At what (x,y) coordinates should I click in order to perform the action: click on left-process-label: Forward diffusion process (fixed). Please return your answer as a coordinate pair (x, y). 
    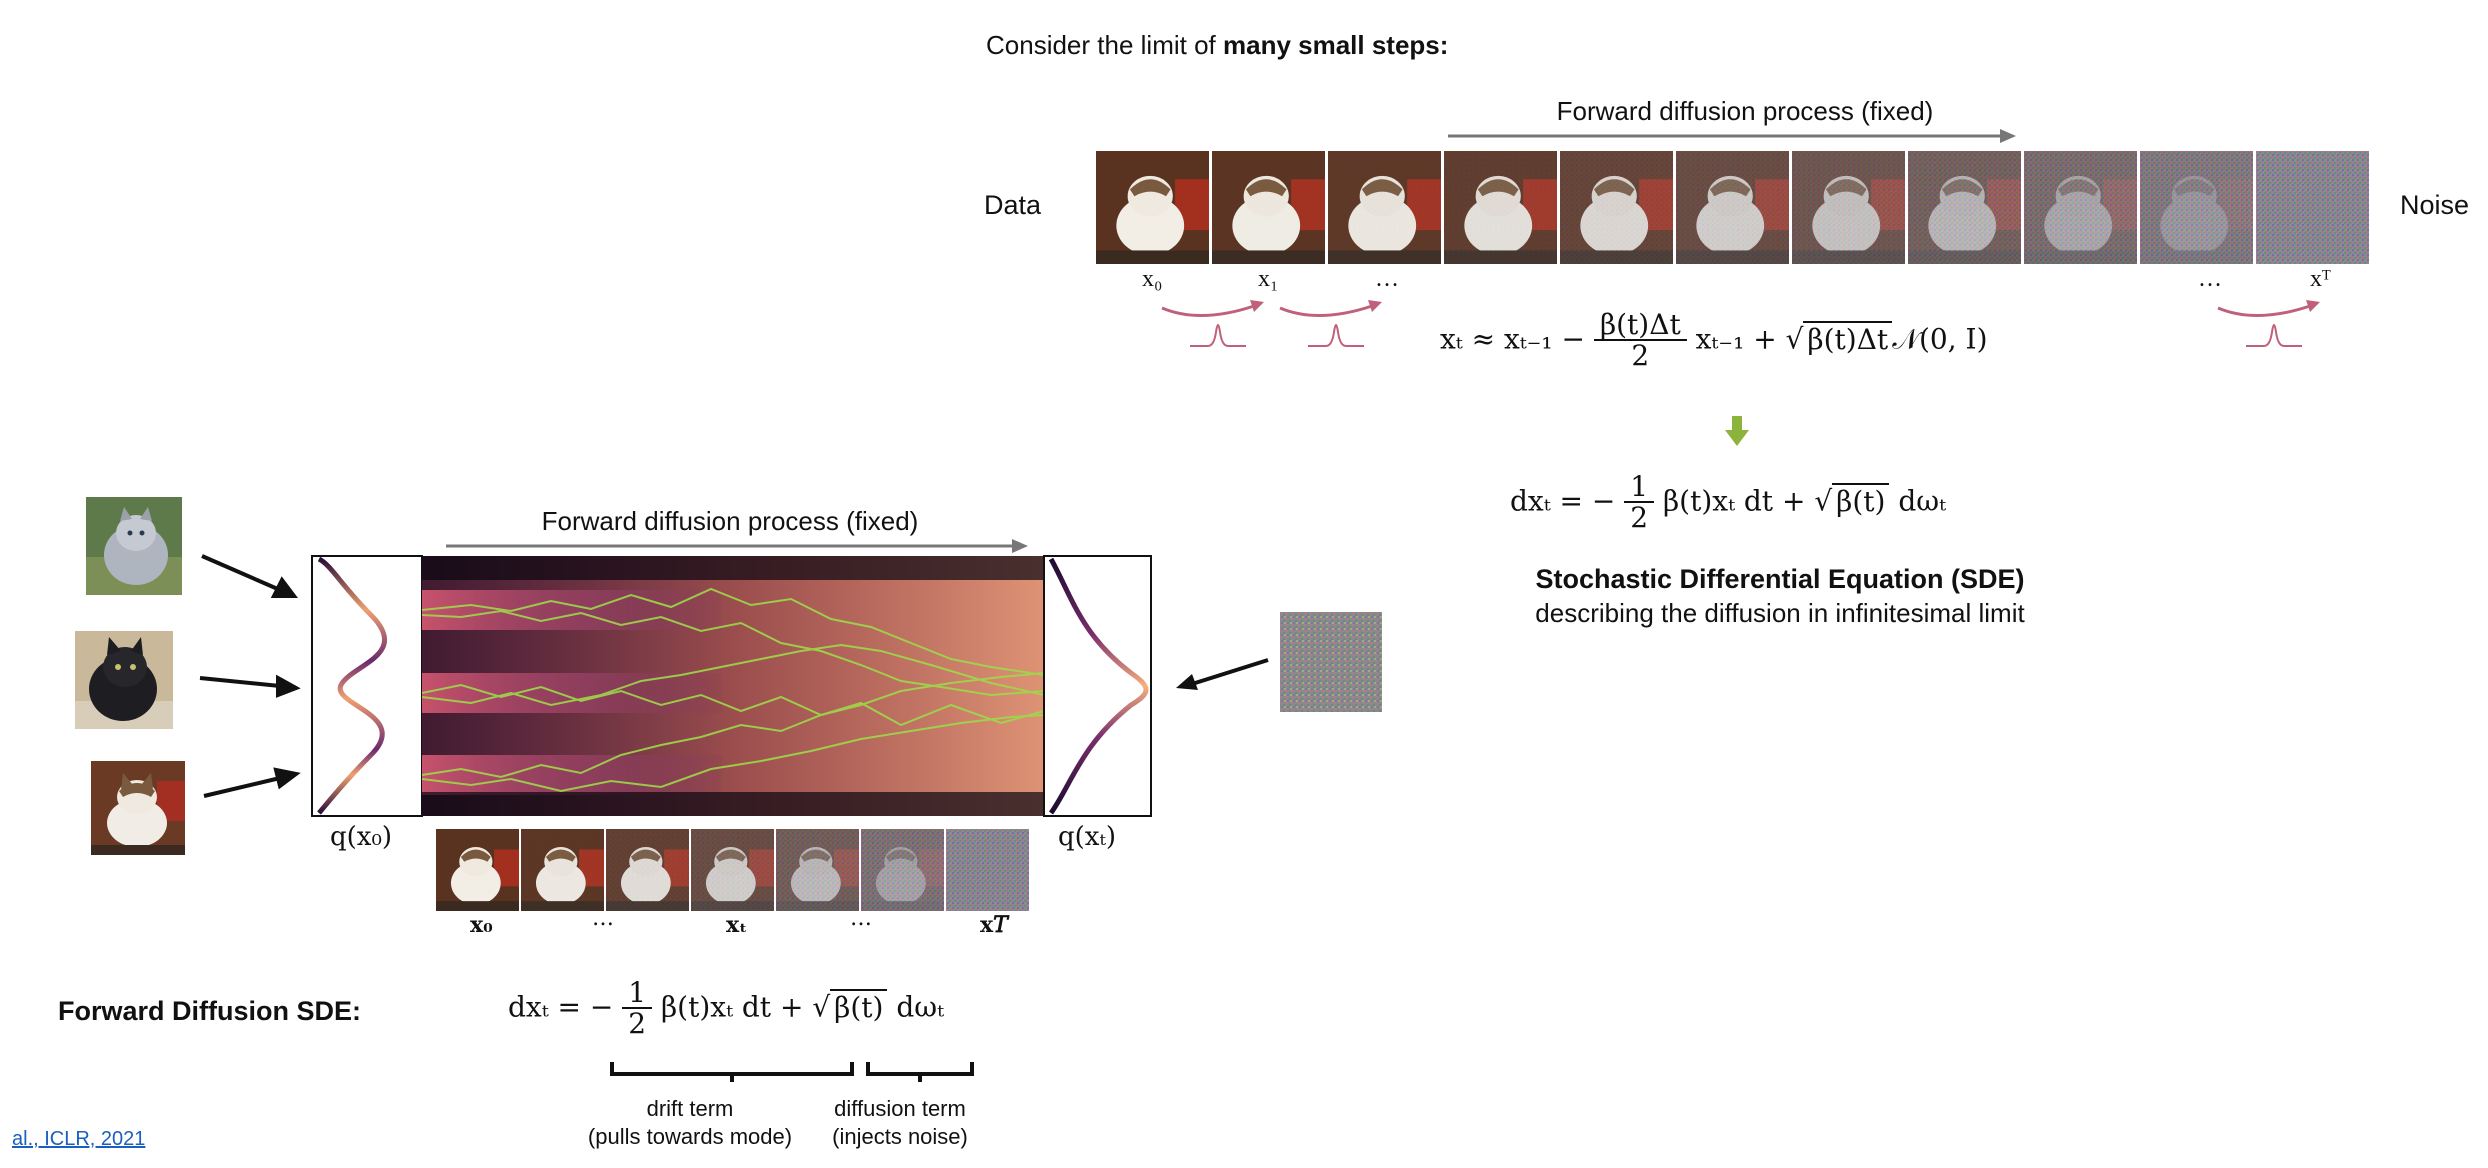
    Looking at the image, I should click on (730, 521).